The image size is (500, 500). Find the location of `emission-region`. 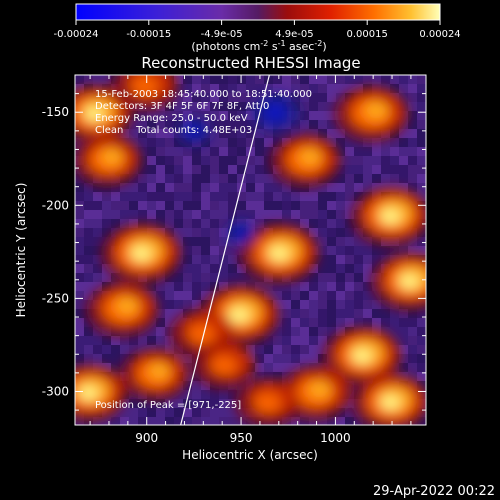

emission-region is located at coordinates (409, 282).